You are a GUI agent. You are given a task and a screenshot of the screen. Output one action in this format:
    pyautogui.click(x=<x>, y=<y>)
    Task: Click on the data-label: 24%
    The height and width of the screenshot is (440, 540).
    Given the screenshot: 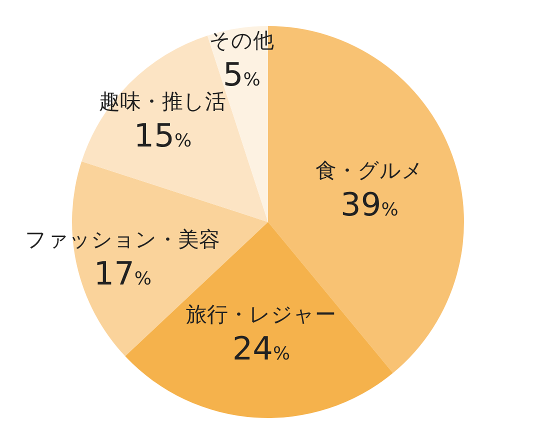 What is the action you would take?
    pyautogui.click(x=261, y=349)
    